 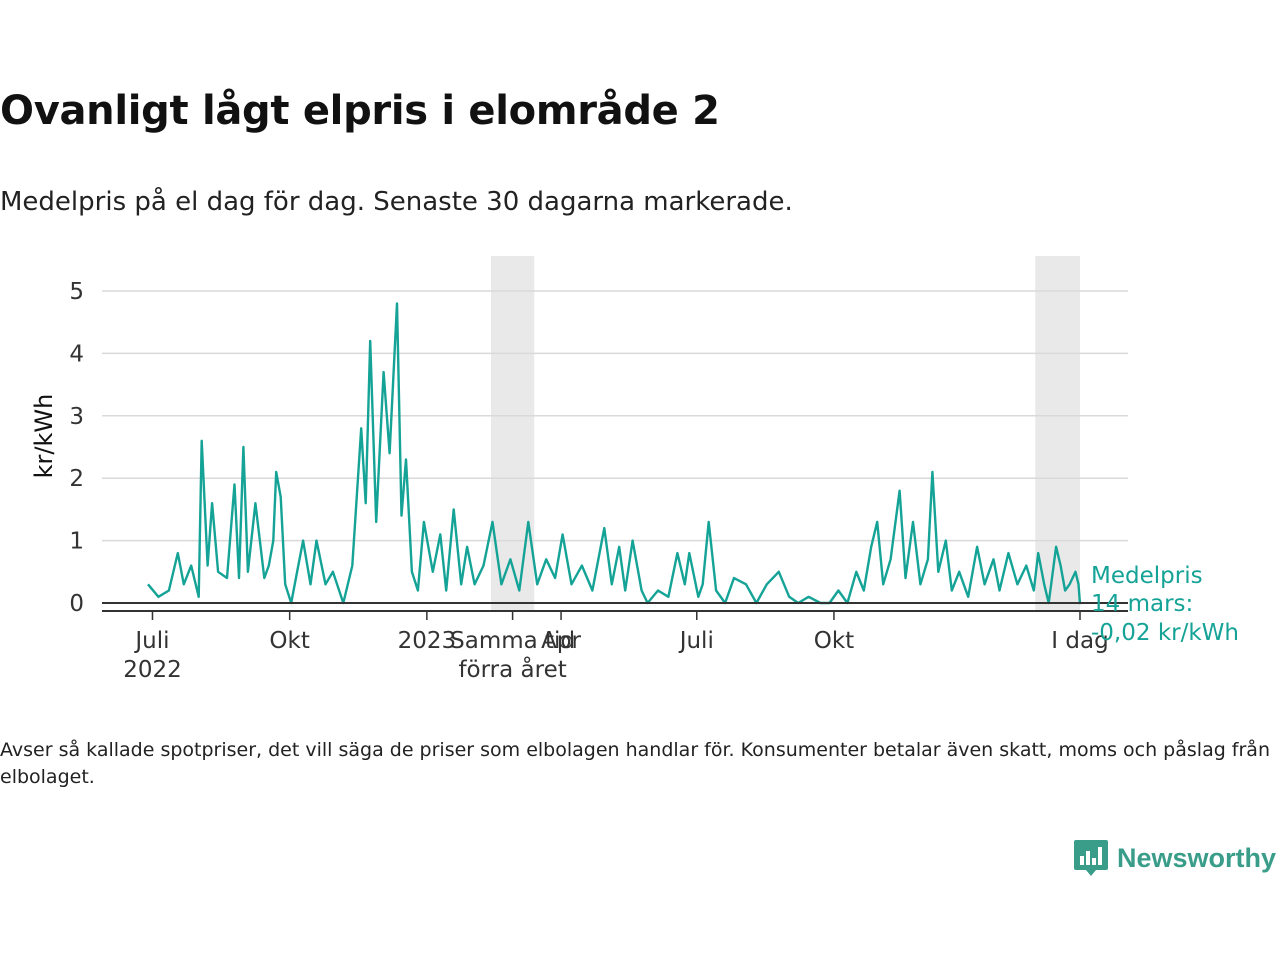 I want to click on x-tick-sublabel: 2022, so click(x=152, y=670).